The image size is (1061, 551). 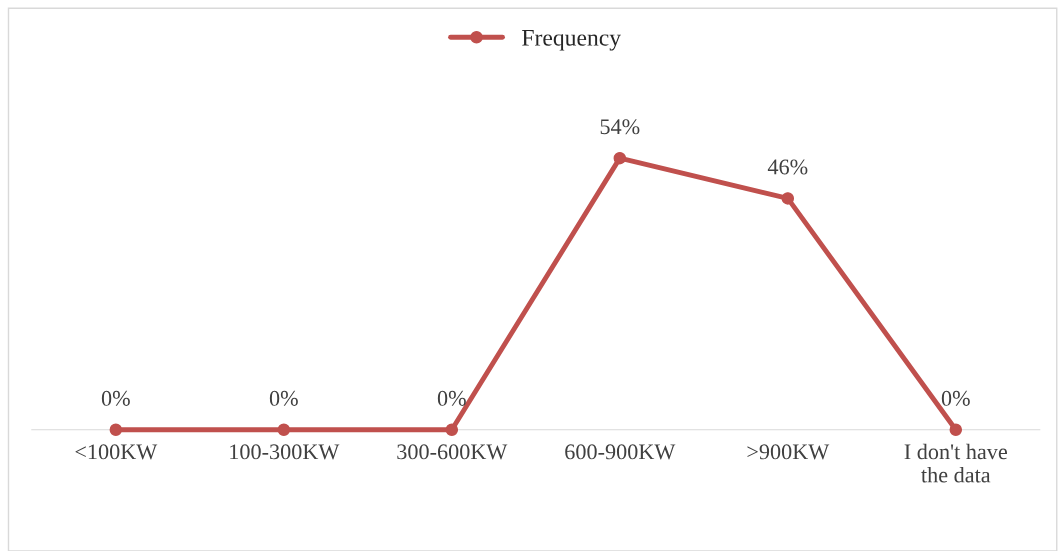 I want to click on legend-label: Frequency, so click(x=571, y=40).